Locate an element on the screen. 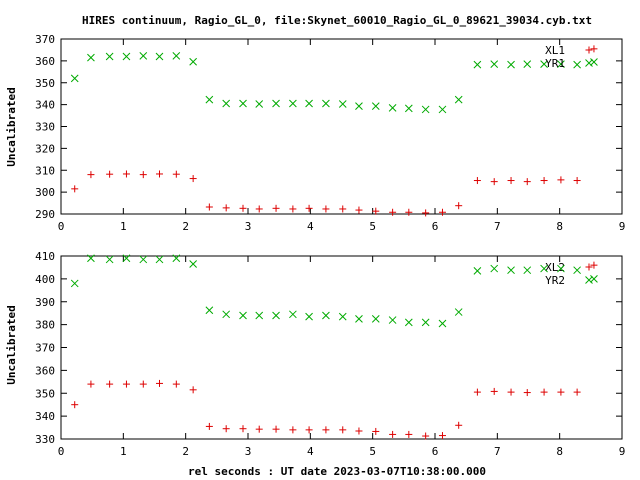 This screenshot has width=640, height=480. legend-marker-yr2 is located at coordinates (589, 280).